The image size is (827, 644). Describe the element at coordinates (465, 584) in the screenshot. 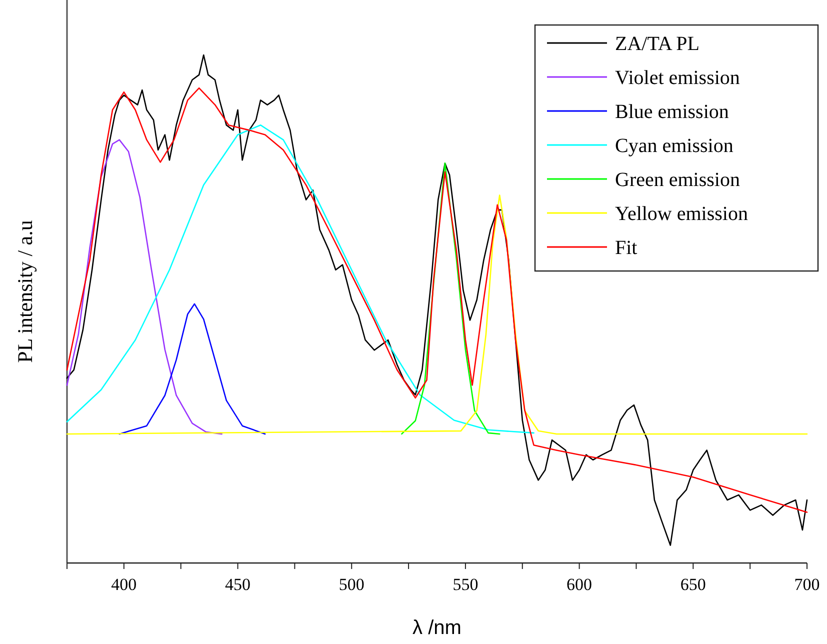

I see `x-tick-label: 550` at that location.